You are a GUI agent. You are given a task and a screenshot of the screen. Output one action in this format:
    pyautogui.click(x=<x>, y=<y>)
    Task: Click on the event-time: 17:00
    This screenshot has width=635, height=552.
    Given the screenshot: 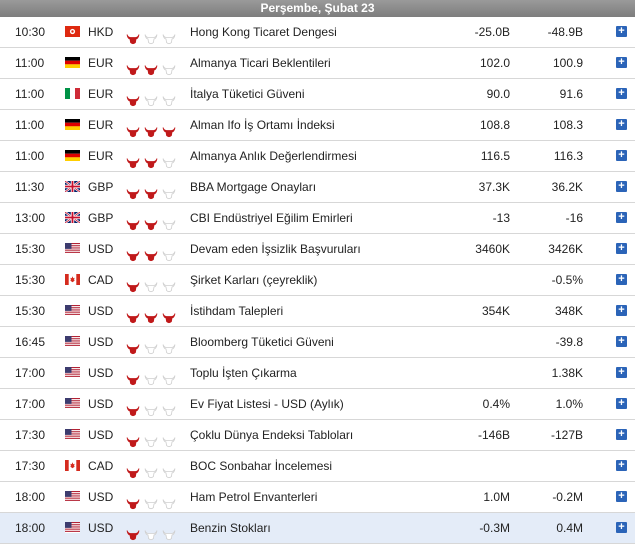 What is the action you would take?
    pyautogui.click(x=30, y=373)
    